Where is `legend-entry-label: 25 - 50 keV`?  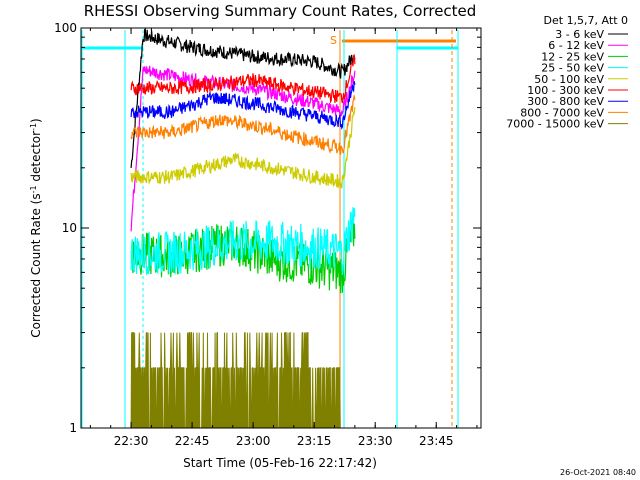 legend-entry-label: 25 - 50 keV is located at coordinates (572, 68).